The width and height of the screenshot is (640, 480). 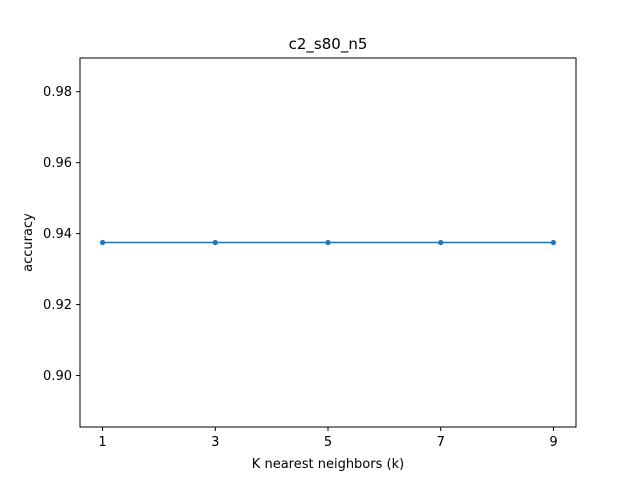 What do you see at coordinates (328, 44) in the screenshot?
I see `chart-title: c2_s80_n5` at bounding box center [328, 44].